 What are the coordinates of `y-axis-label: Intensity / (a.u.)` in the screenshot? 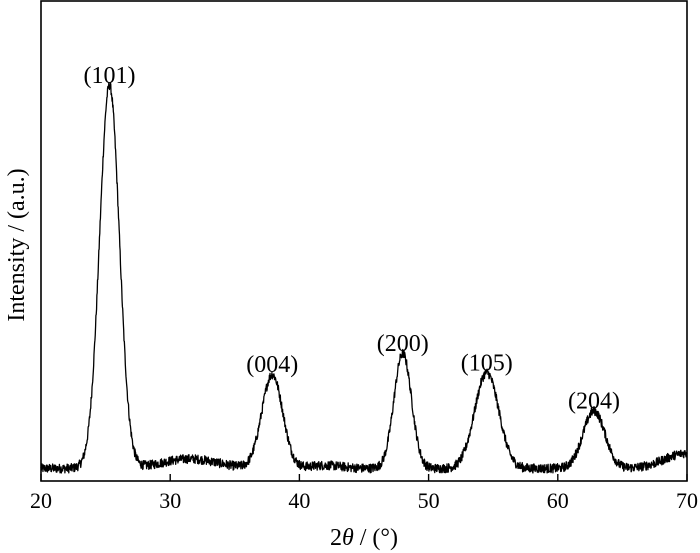 It's located at (17, 244).